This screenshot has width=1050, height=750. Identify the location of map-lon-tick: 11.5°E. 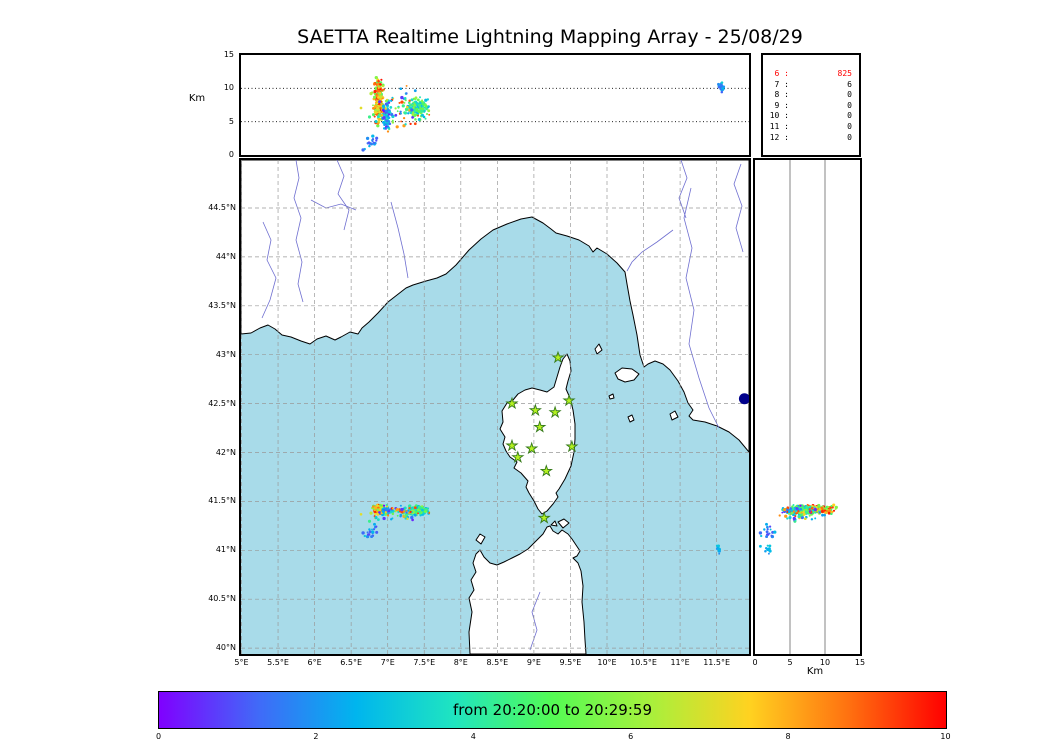
(717, 662).